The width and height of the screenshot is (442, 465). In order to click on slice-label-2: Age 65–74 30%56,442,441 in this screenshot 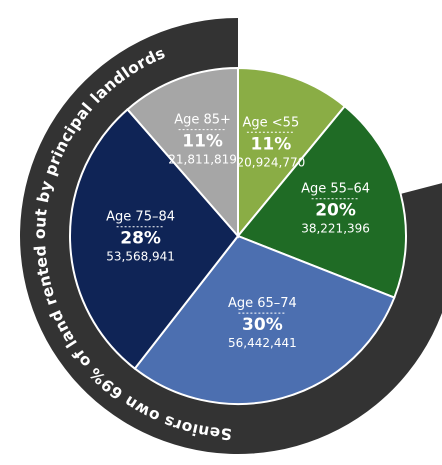, I will do `click(262, 323)`.